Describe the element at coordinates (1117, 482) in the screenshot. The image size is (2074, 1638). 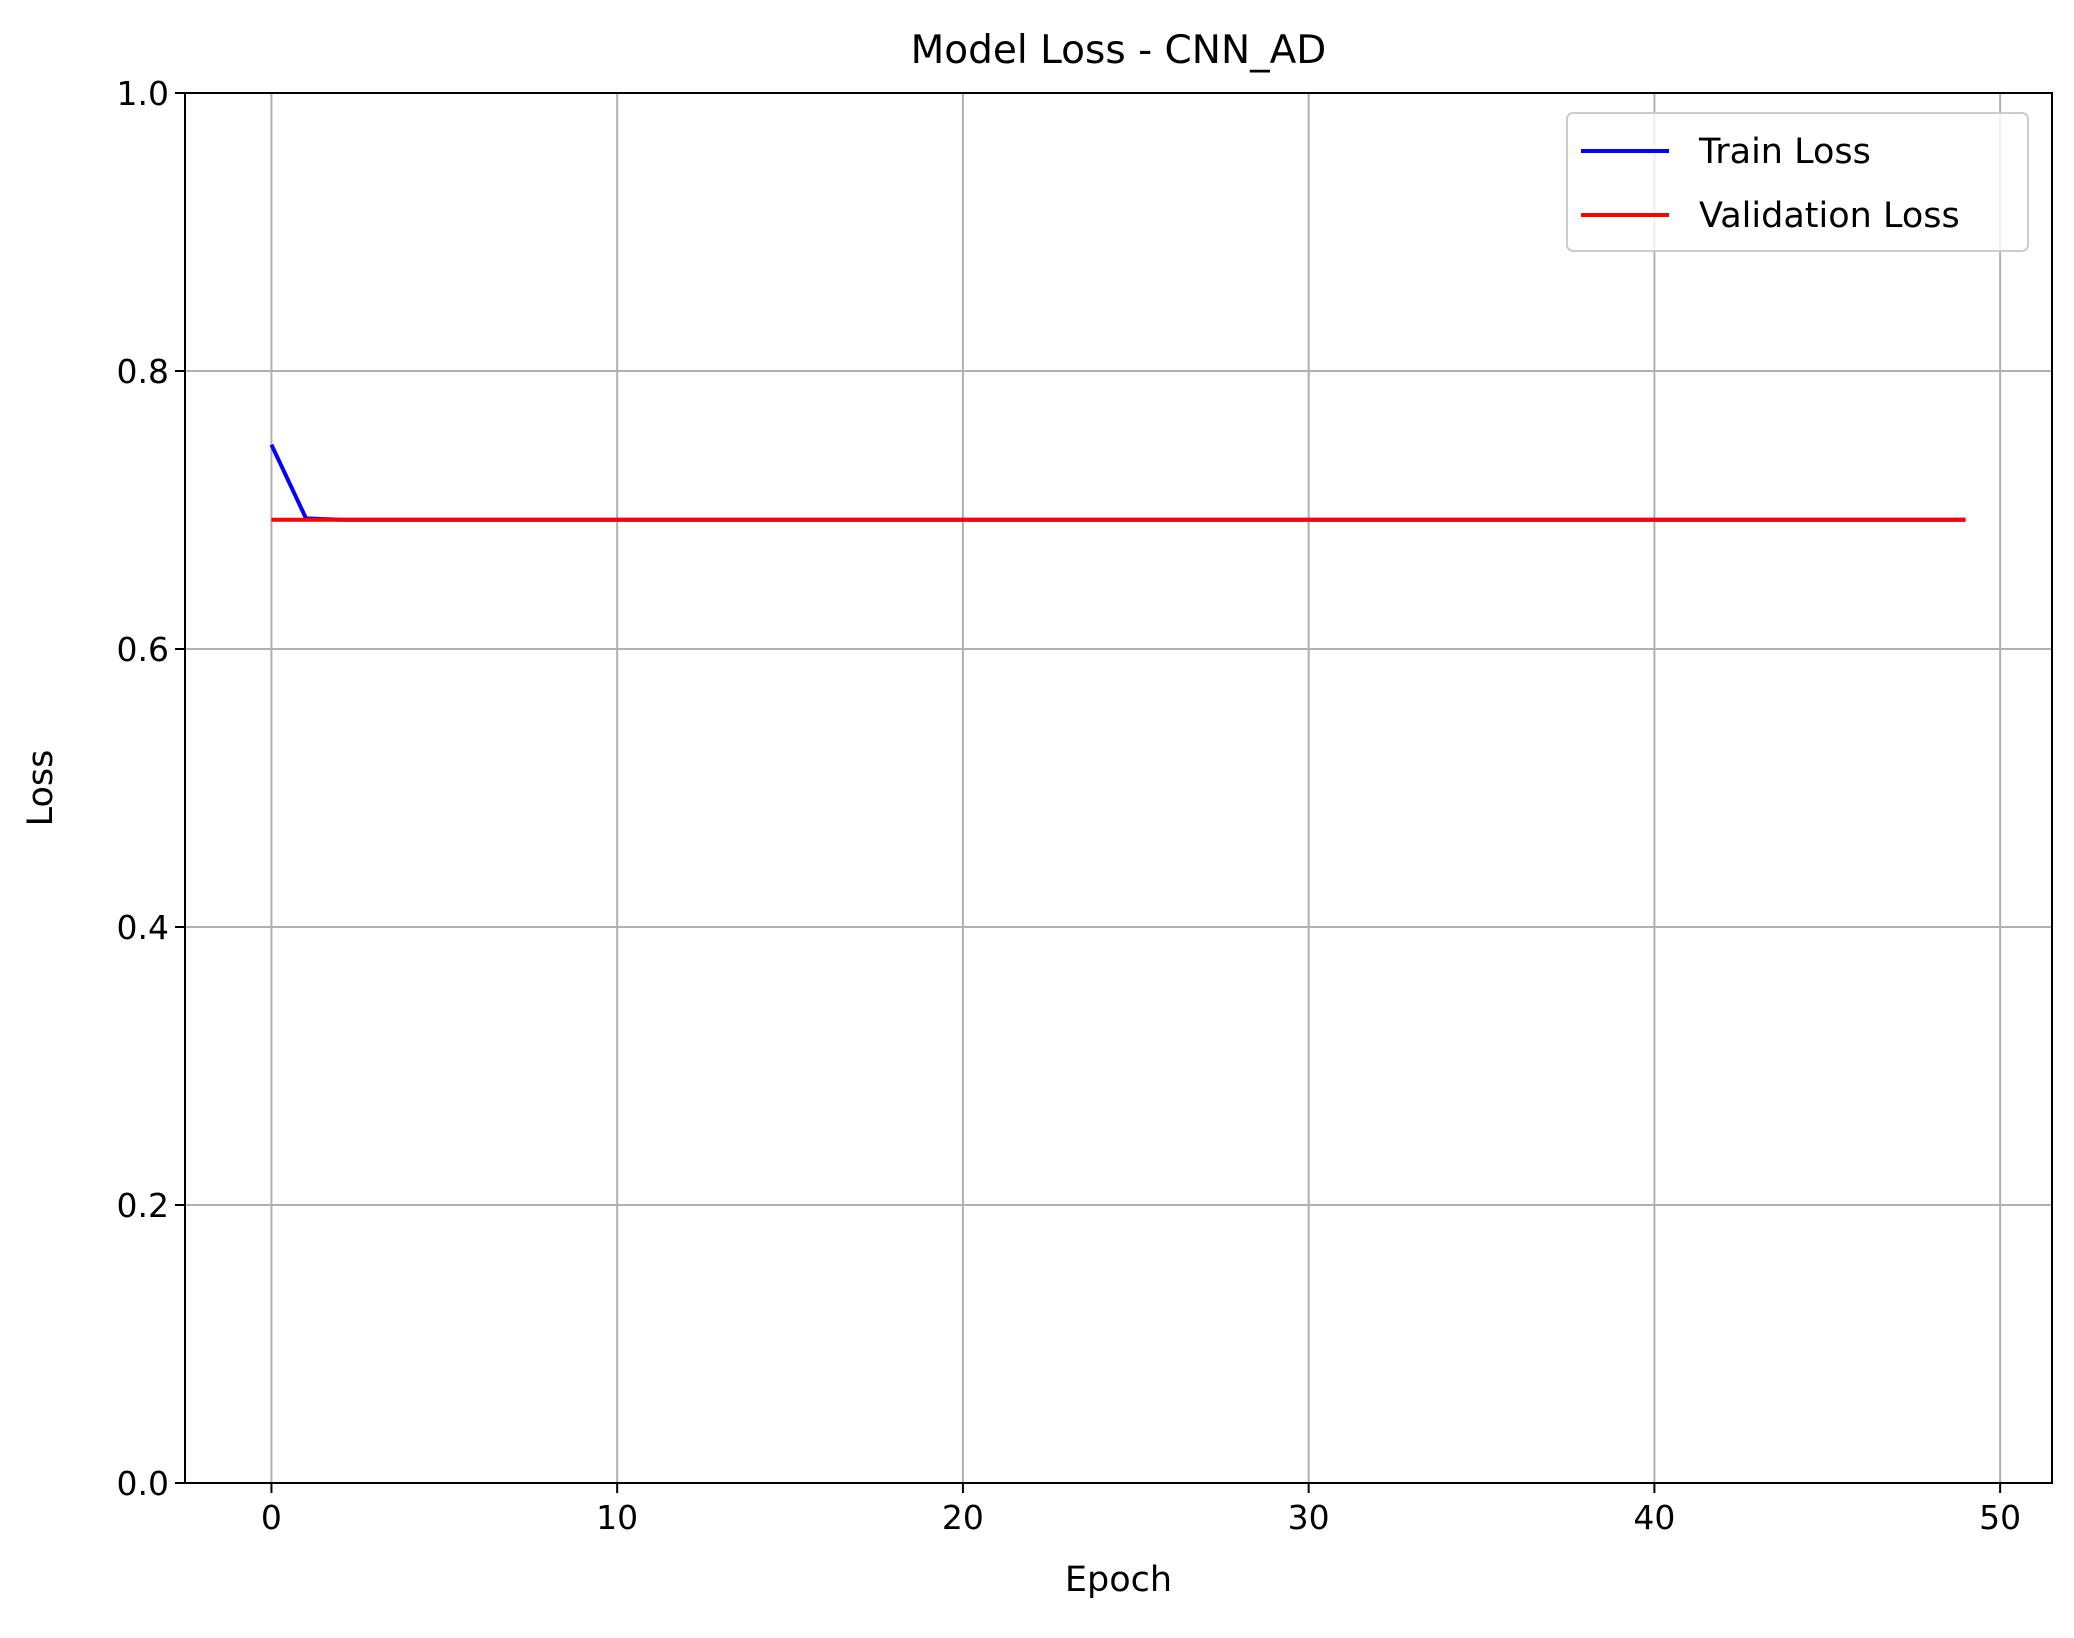
I see `series-lines` at that location.